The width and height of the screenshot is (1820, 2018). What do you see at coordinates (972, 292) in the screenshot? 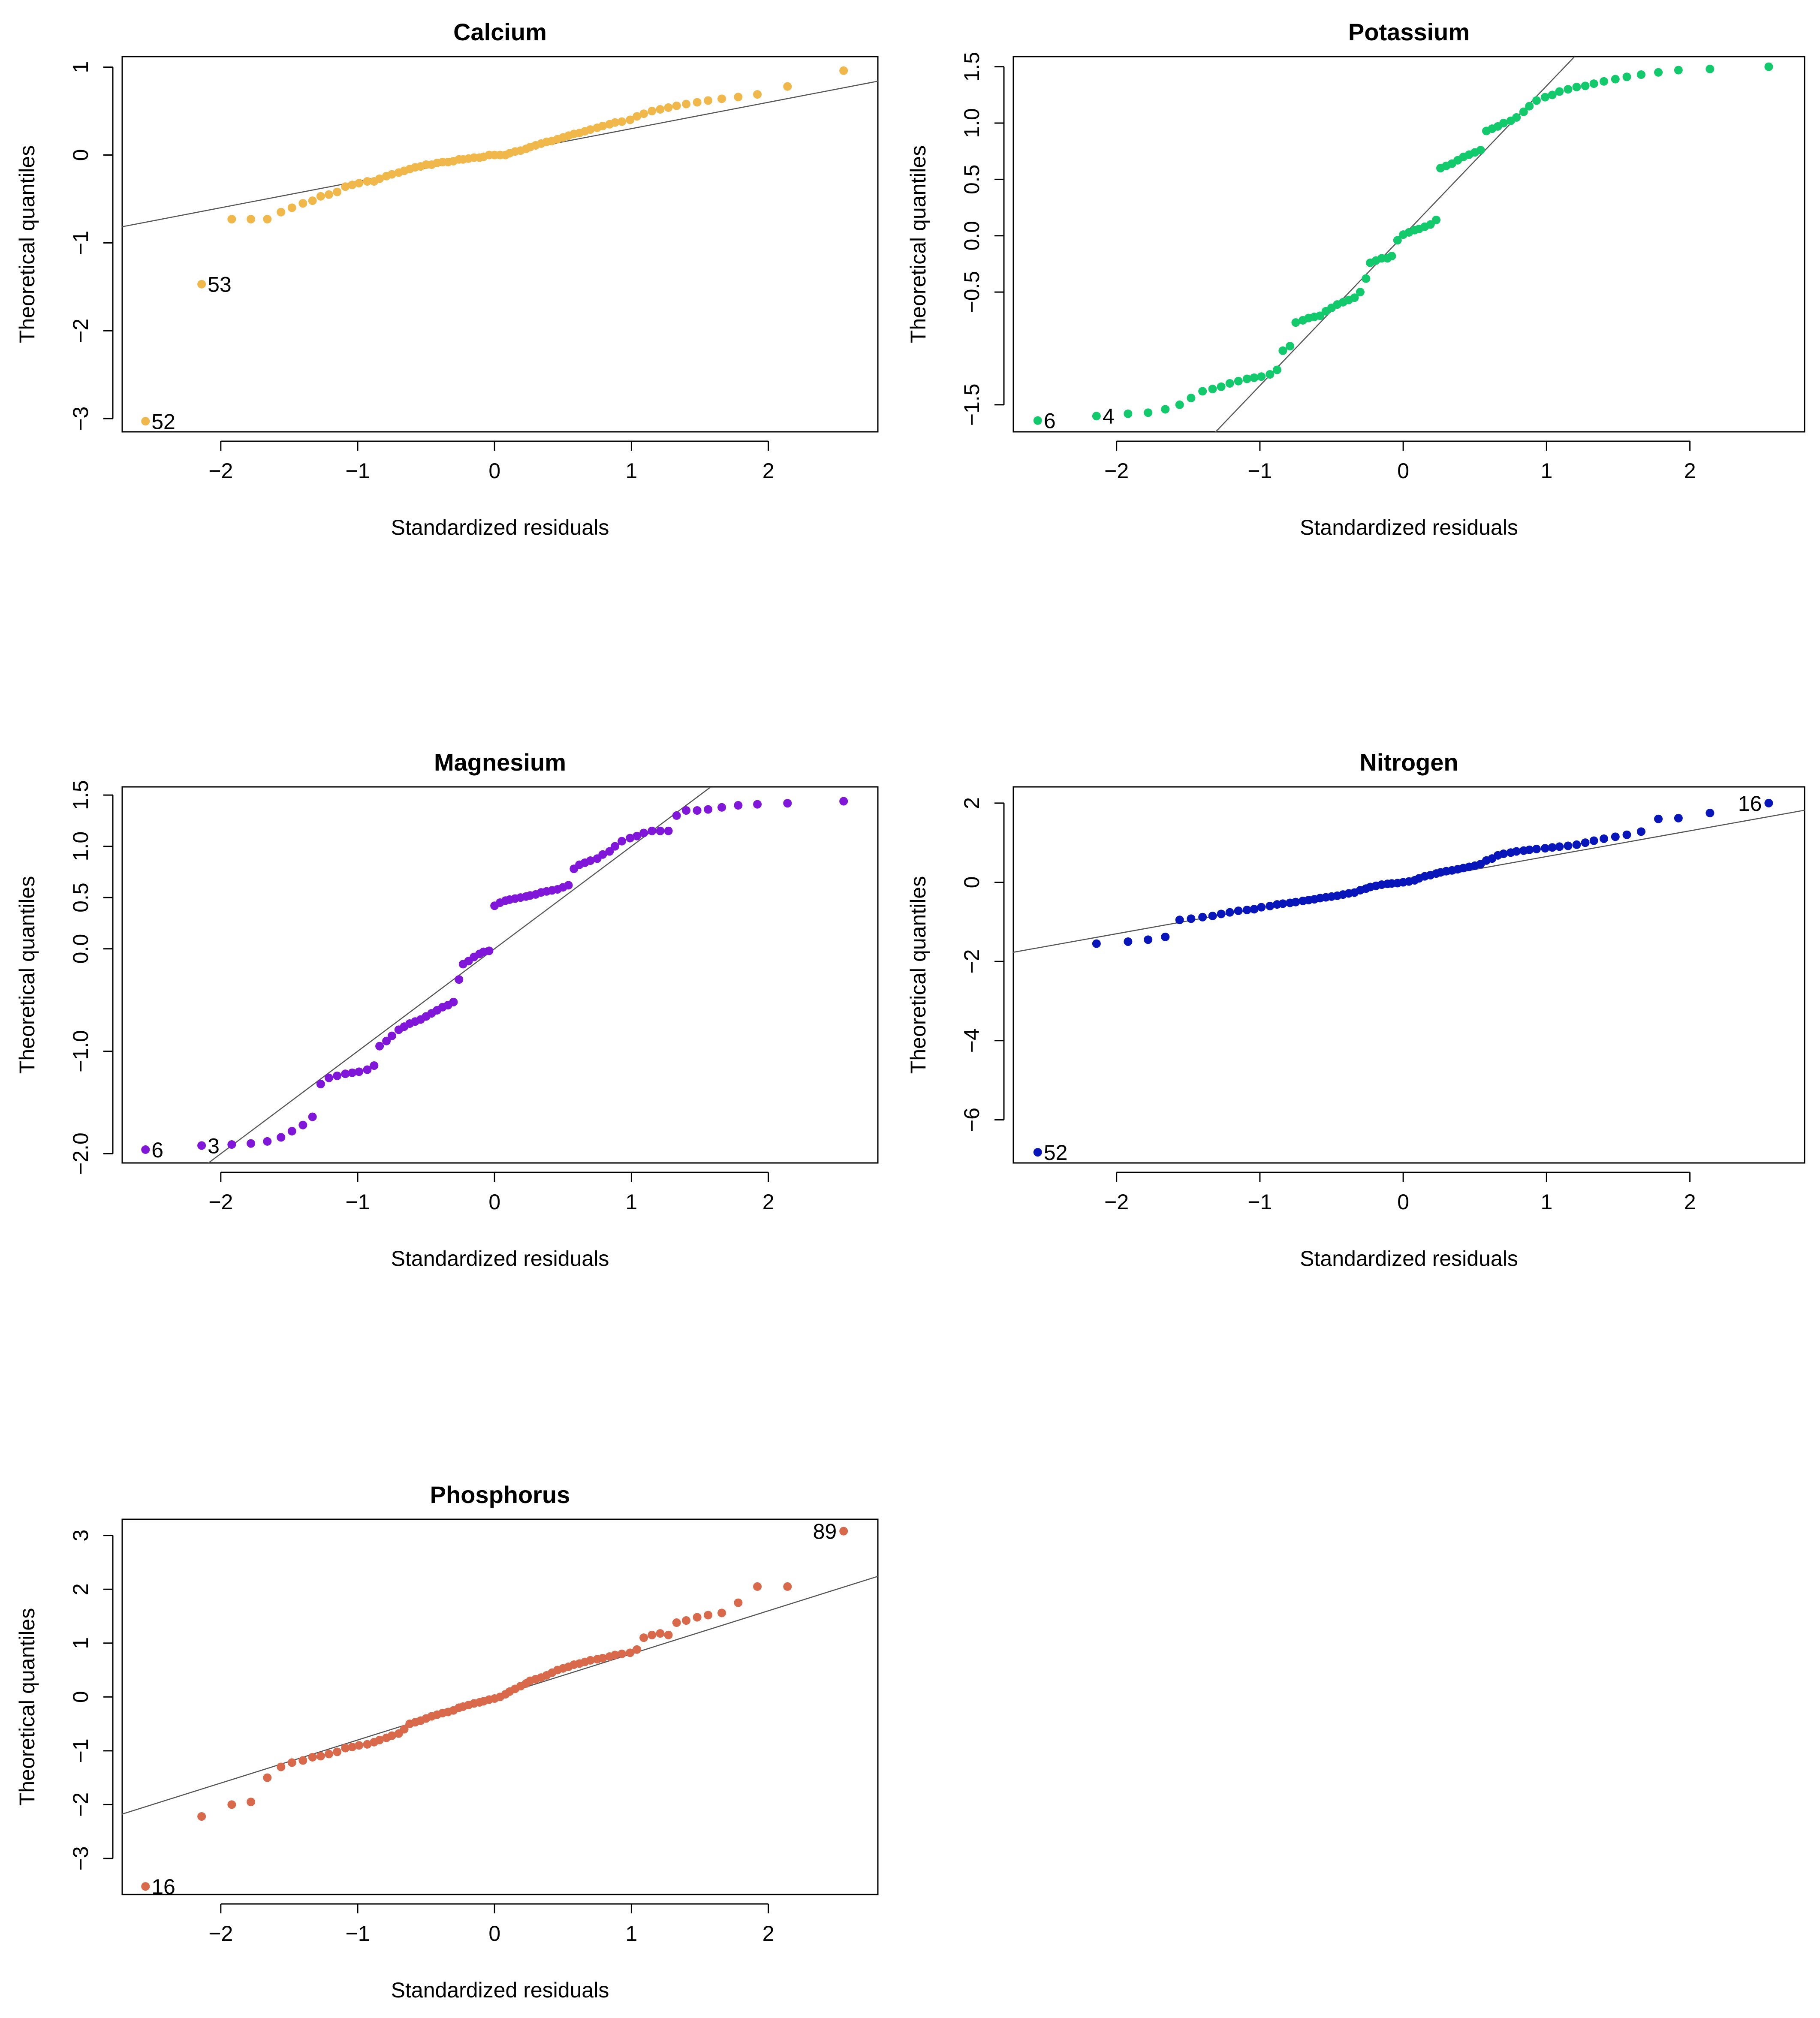
I see `y-tick-label: −0.5` at bounding box center [972, 292].